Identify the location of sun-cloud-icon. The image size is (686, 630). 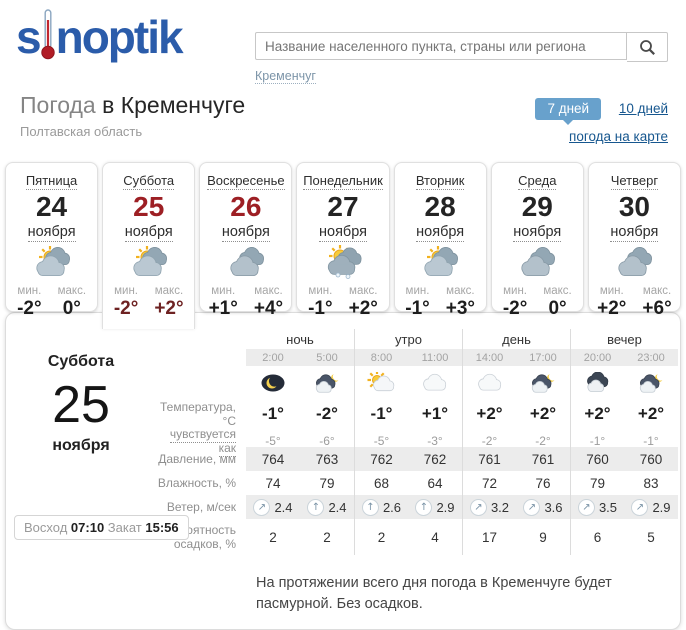
(381, 383).